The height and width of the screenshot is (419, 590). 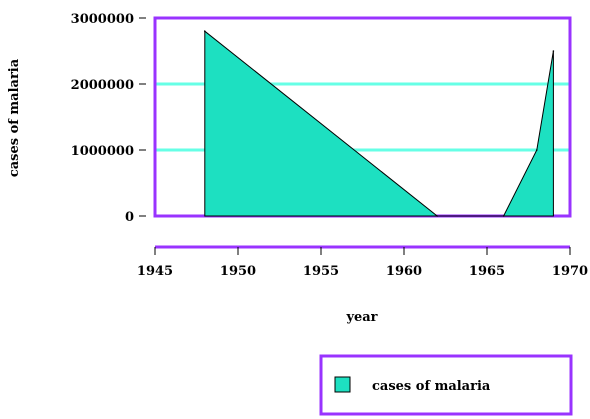 I want to click on y-tick-label: 1000000, so click(x=102, y=151).